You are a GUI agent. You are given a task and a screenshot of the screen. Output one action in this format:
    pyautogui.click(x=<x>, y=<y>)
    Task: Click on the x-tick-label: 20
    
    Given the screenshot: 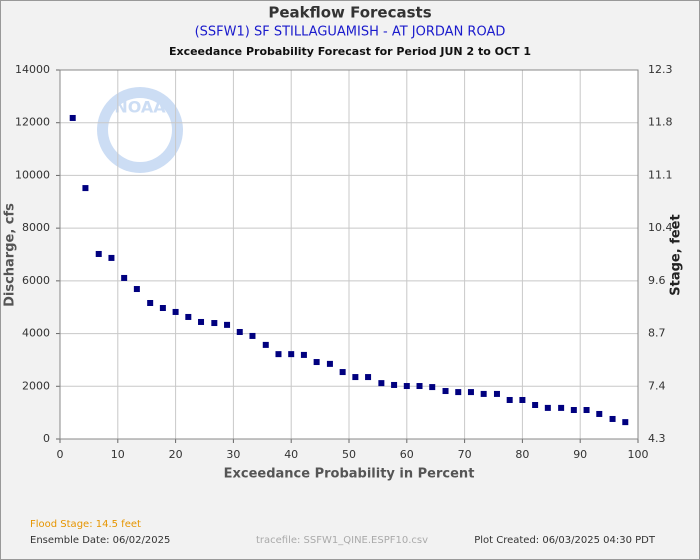 What is the action you would take?
    pyautogui.click(x=176, y=454)
    